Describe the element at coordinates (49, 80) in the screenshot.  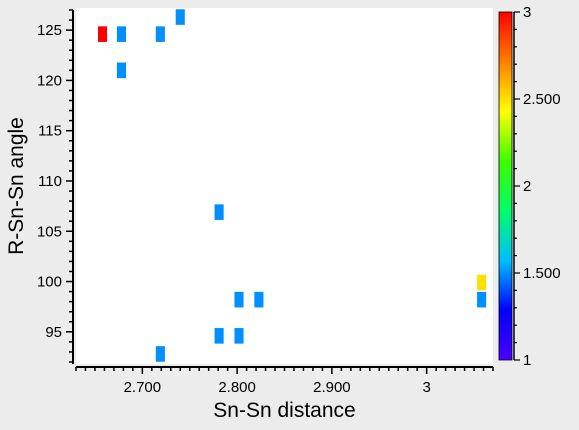
I see `y-tick-label: 120` at that location.